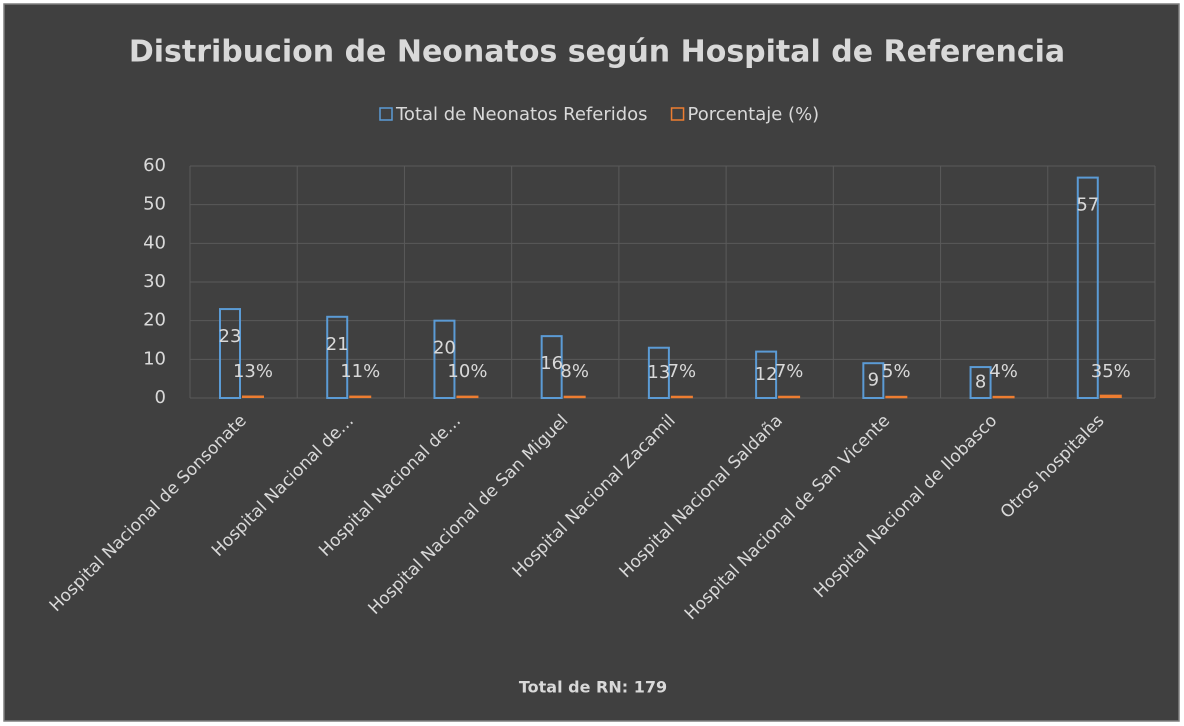 This screenshot has height=726, width=1184. I want to click on data-label: 9, so click(873, 380).